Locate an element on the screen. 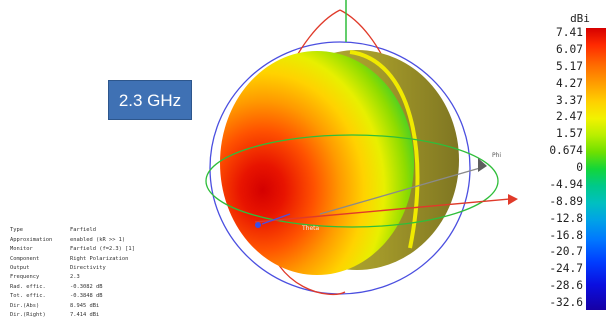 The width and height of the screenshot is (610, 328). info-key: Output is located at coordinates (20, 268).